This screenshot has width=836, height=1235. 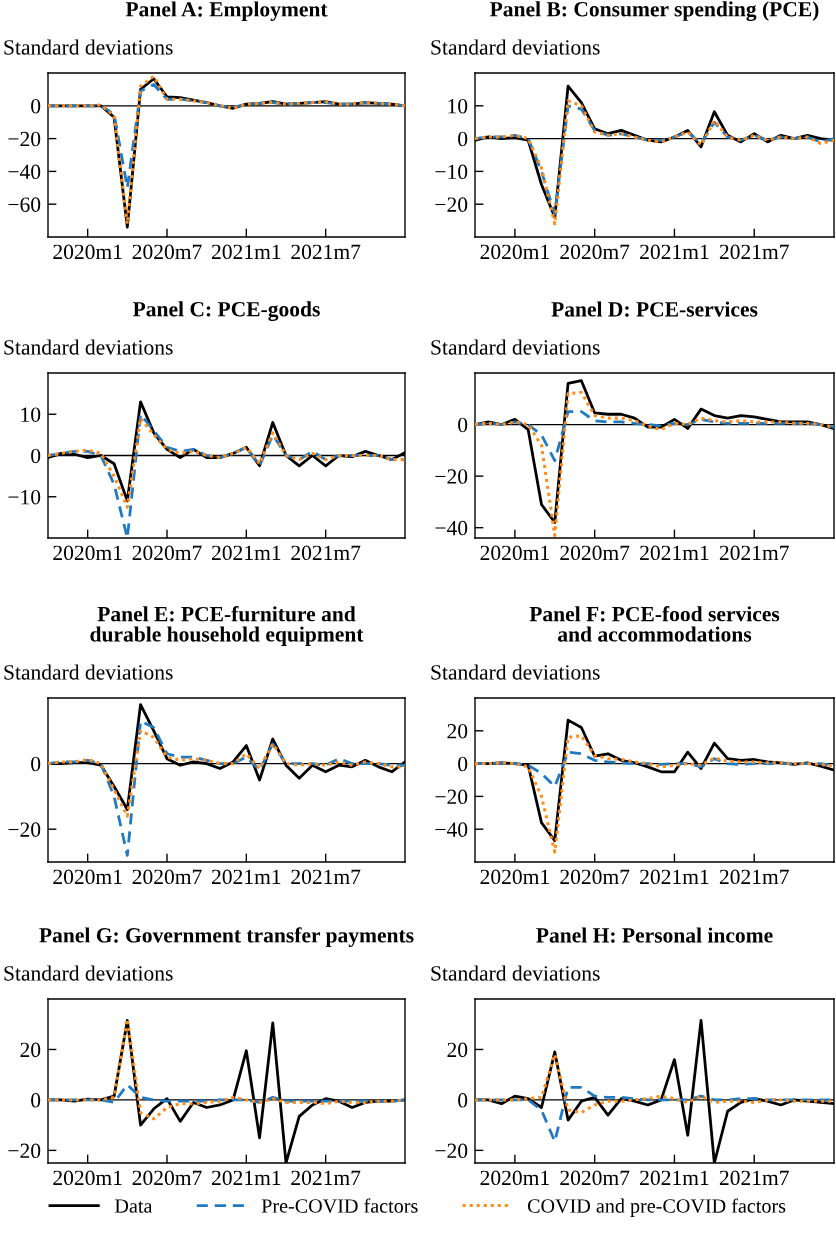 I want to click on legend-label: COVID and pre-COVID factors, so click(x=656, y=1207).